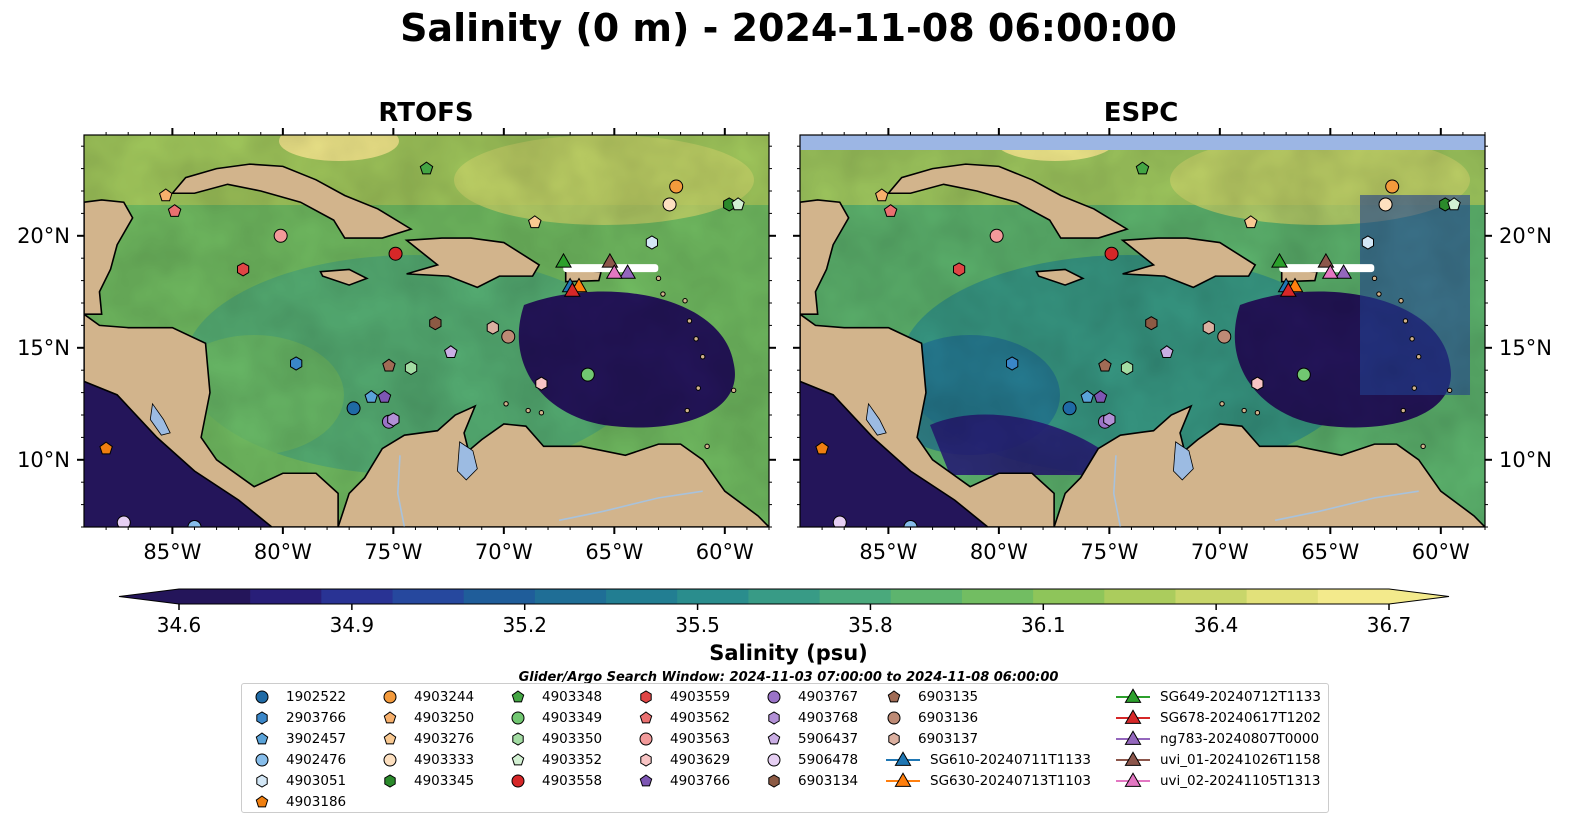 The image size is (1577, 829). I want to click on legend-label: 4903350, so click(572, 739).